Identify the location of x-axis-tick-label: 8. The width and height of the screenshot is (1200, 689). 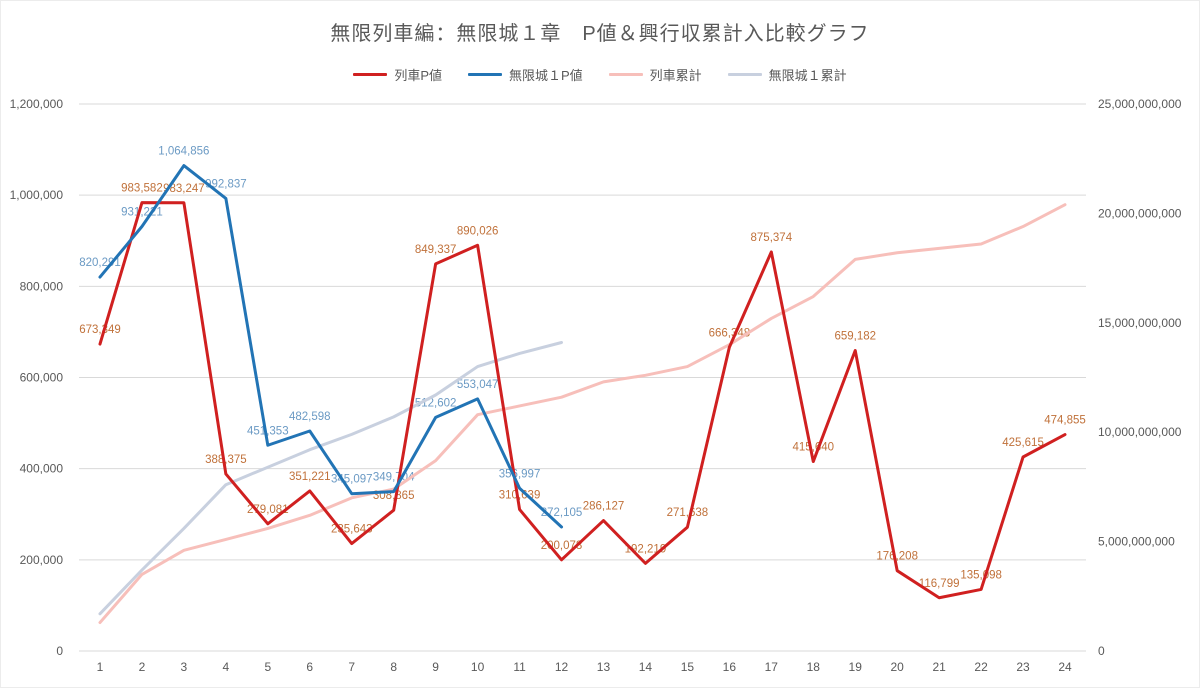
(393, 667).